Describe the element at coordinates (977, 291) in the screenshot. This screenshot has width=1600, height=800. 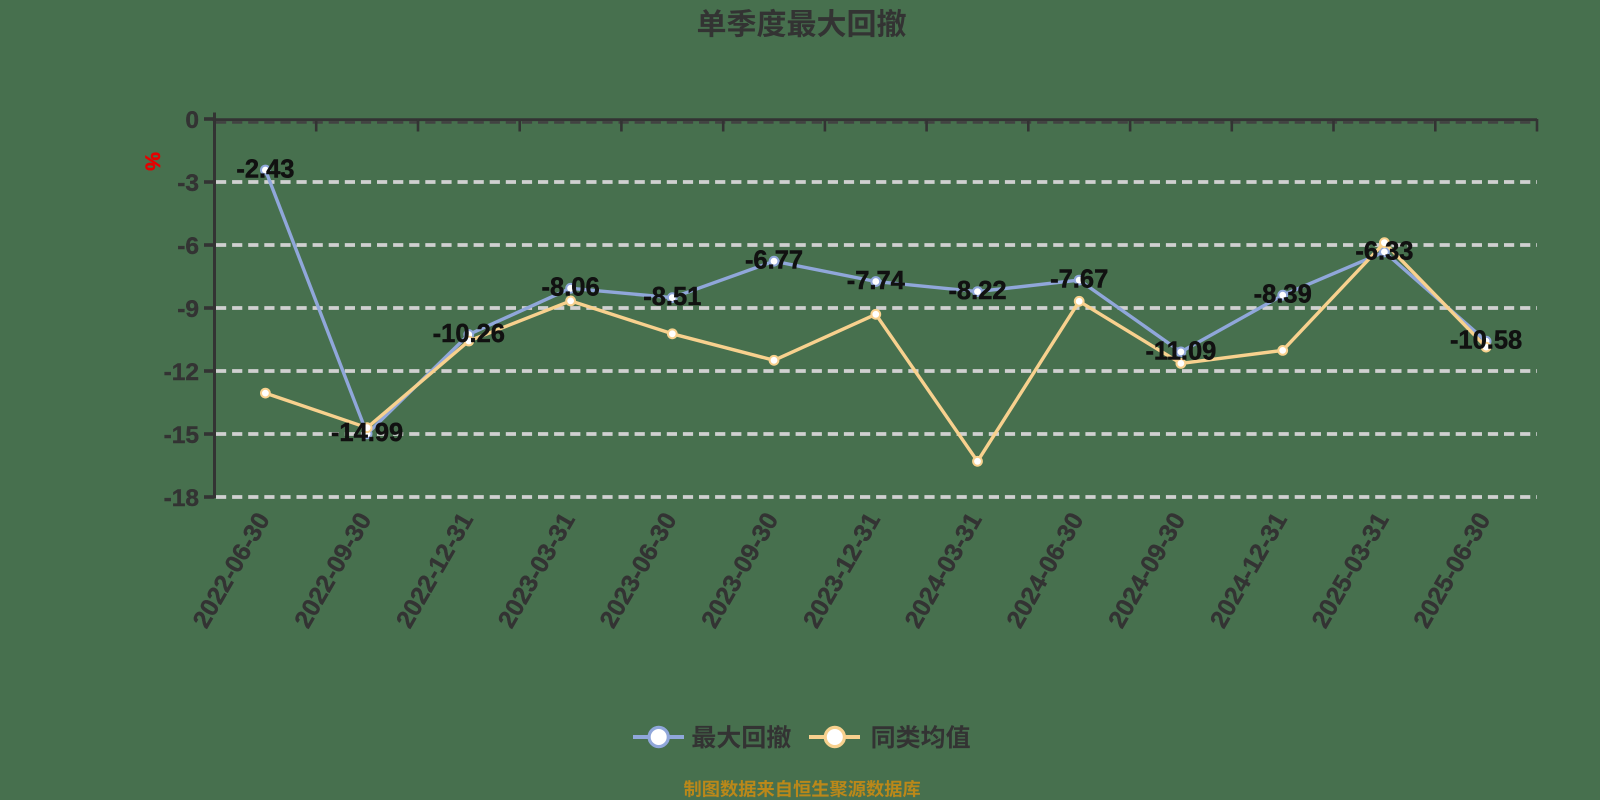
I see `svg-text: -8.22` at that location.